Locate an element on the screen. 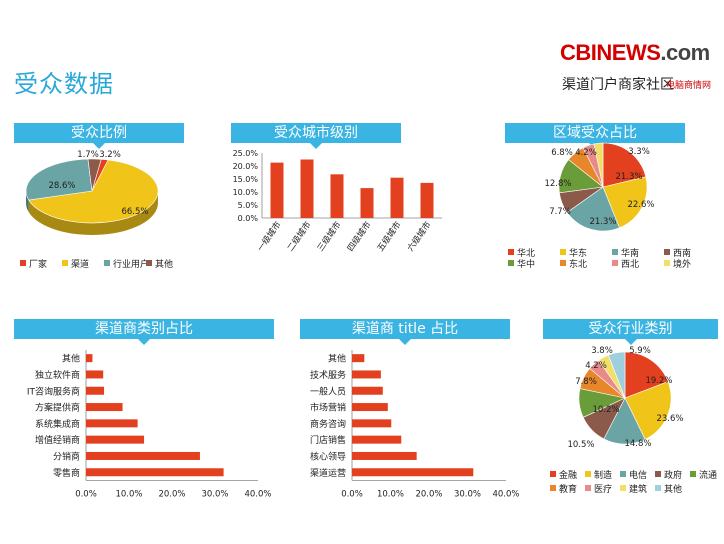 This screenshot has width=724, height=544. audience-ratio-title: 受众比例 is located at coordinates (99, 136).